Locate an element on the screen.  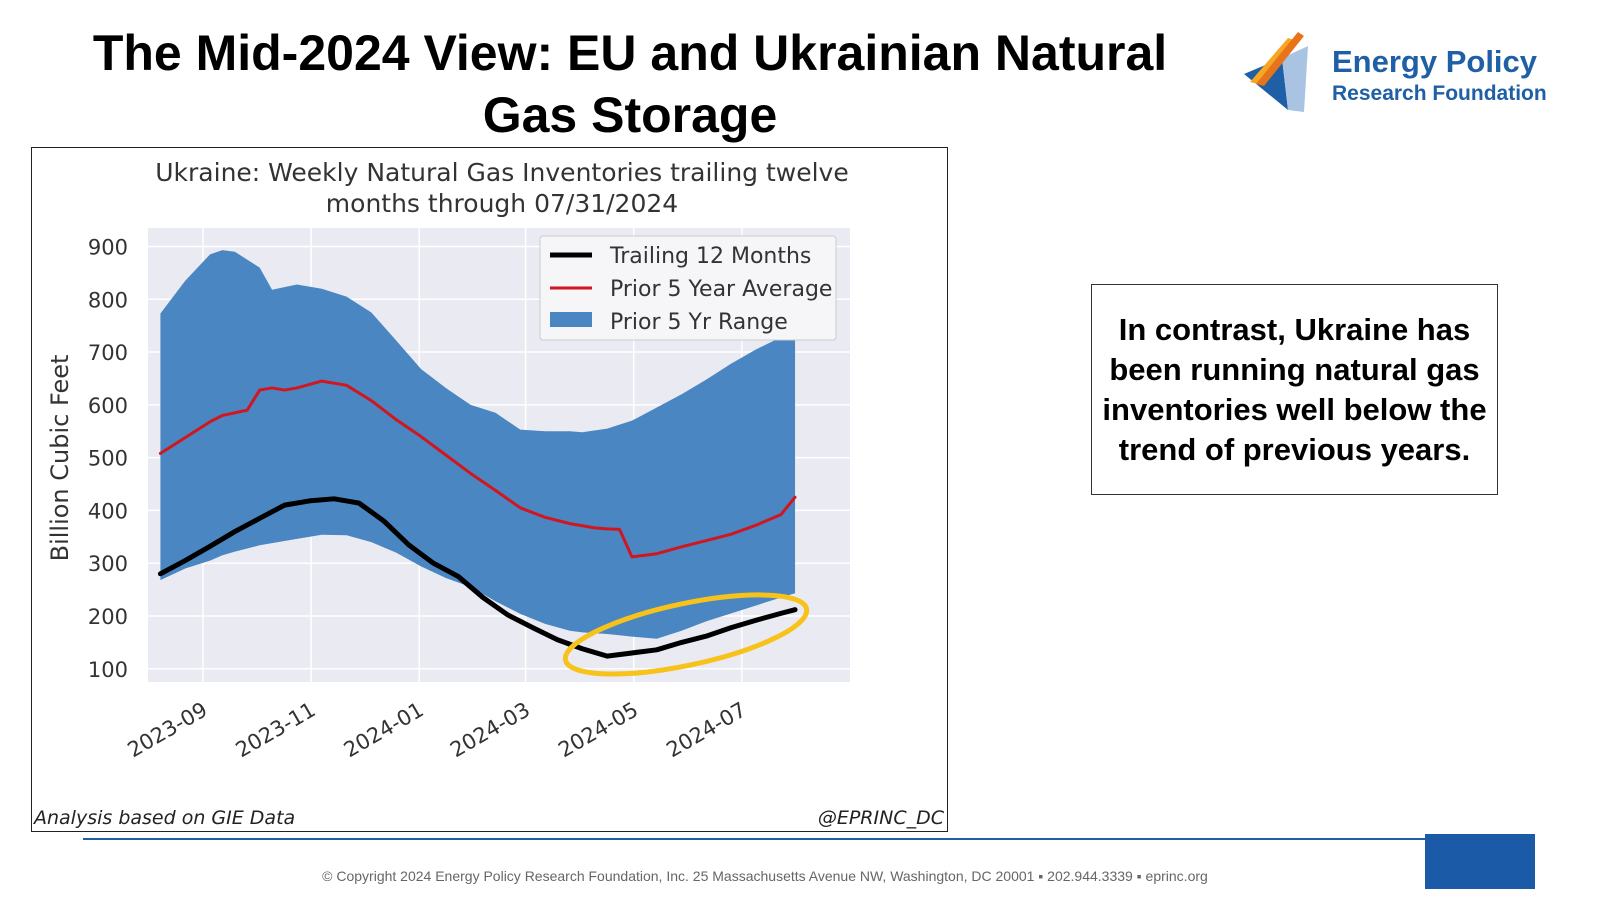
legend-box is located at coordinates (688, 288).